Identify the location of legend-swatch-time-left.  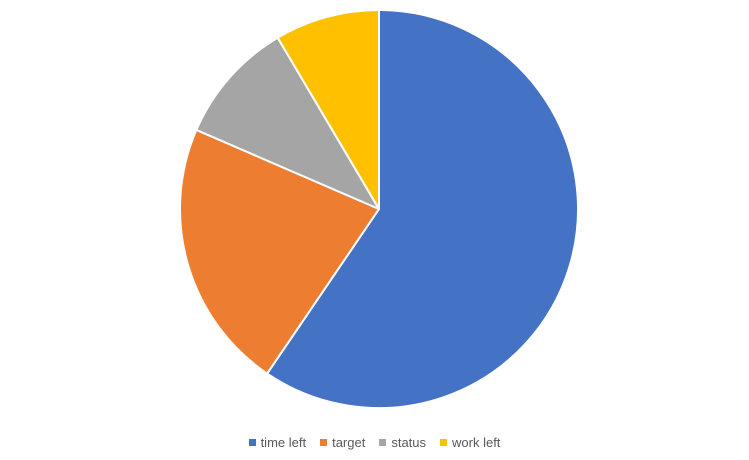
(252, 442).